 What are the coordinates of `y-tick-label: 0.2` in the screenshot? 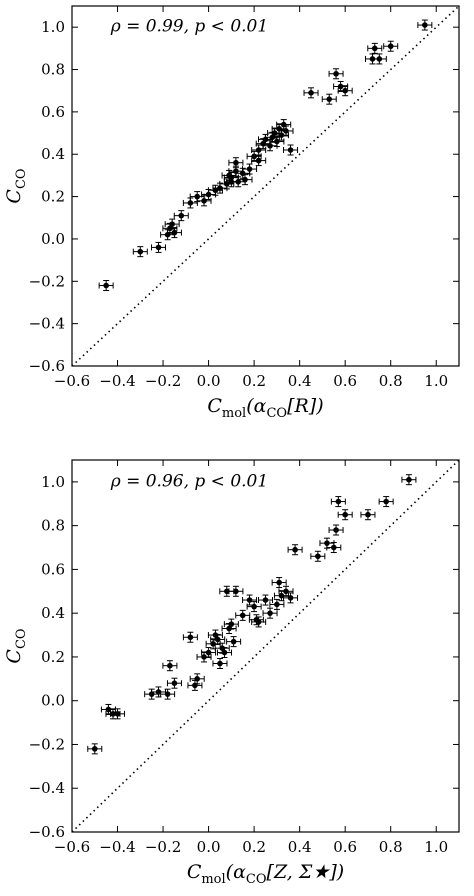 It's located at (53, 197).